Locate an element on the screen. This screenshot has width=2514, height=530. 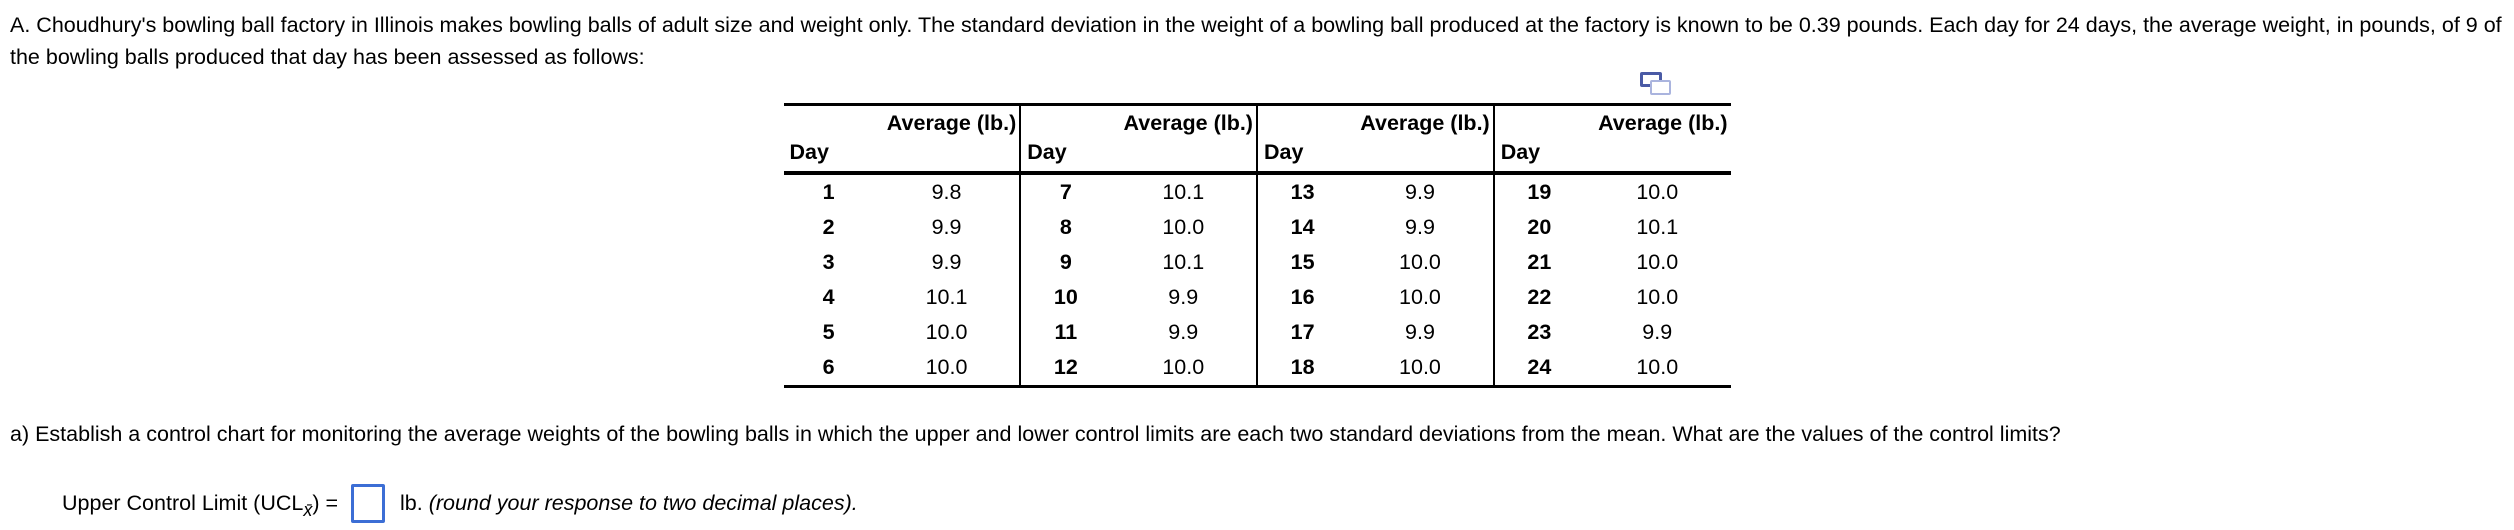
ucl-label-prefix: Upper Control Limit (UCL is located at coordinates (183, 502).